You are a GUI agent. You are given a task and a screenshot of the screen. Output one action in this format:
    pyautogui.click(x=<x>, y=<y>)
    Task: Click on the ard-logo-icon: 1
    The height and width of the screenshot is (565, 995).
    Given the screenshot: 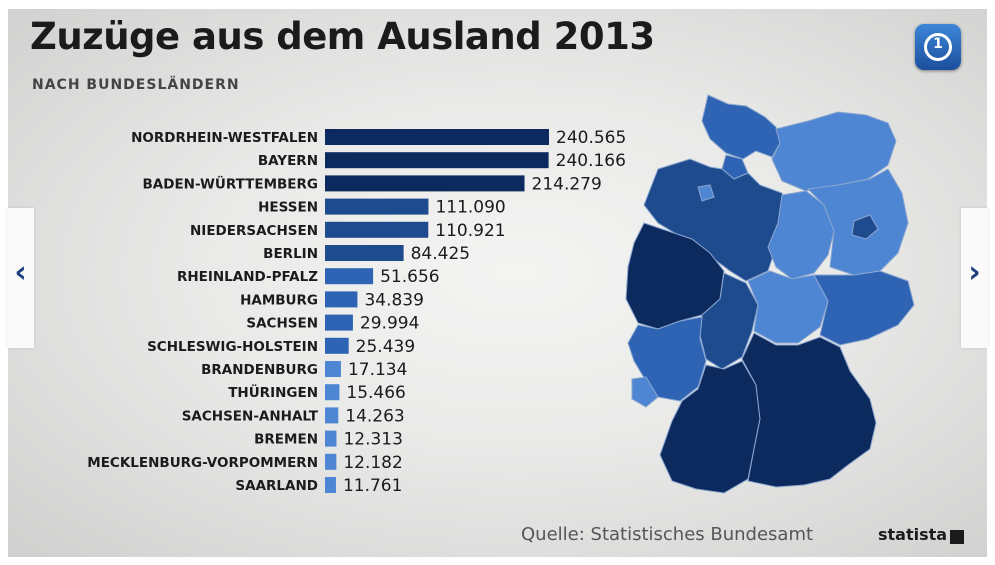 What is the action you would take?
    pyautogui.click(x=938, y=47)
    